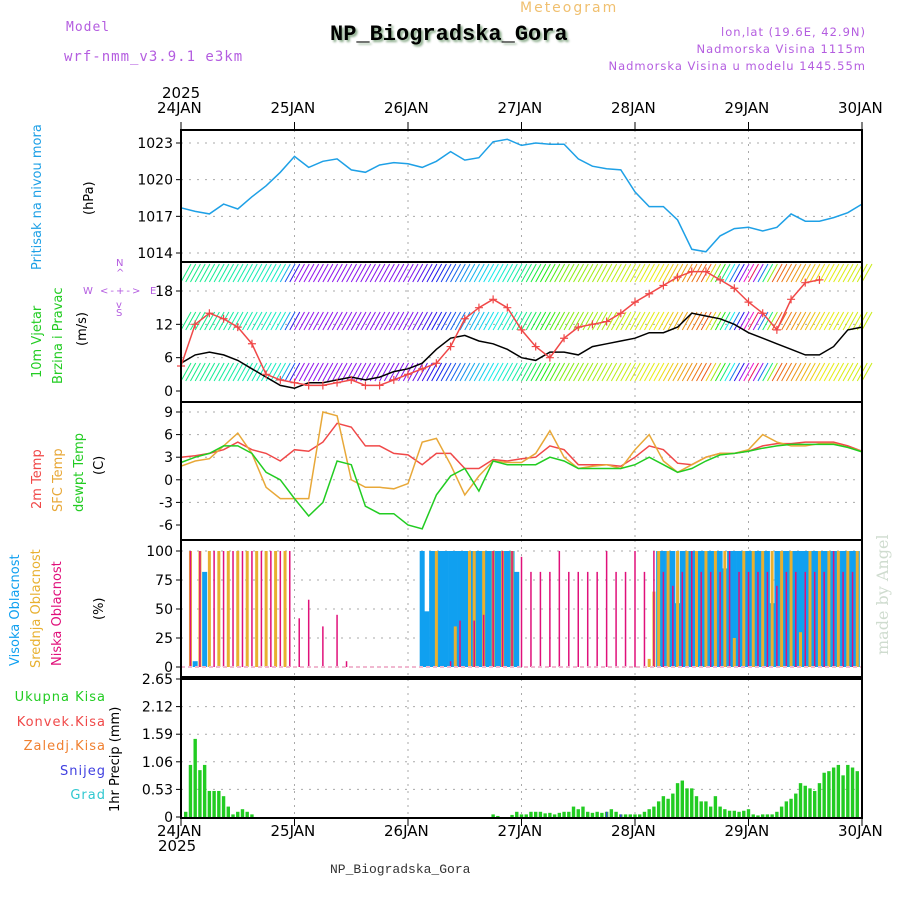 The image size is (900, 900). I want to click on y-tick-label: 0.53, so click(157, 790).